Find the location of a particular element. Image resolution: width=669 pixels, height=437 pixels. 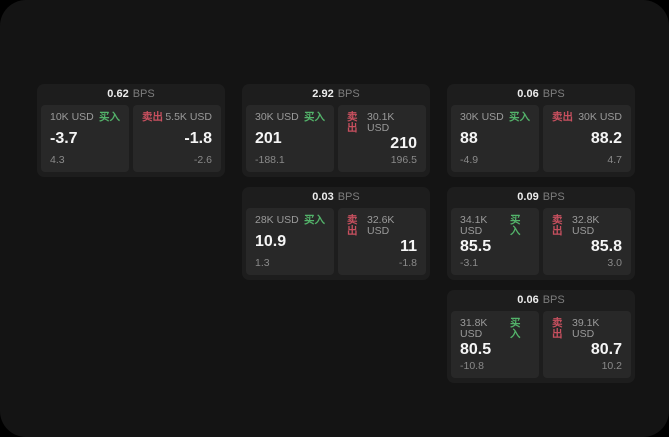

sell-amount: 32.8K USD is located at coordinates (585, 225).